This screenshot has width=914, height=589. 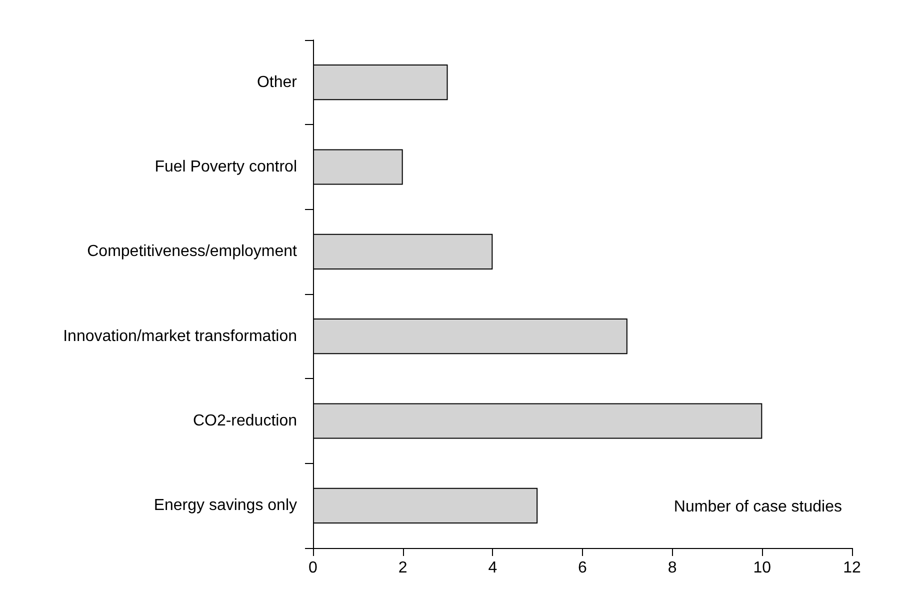 I want to click on x-tick-label: 4, so click(x=493, y=568).